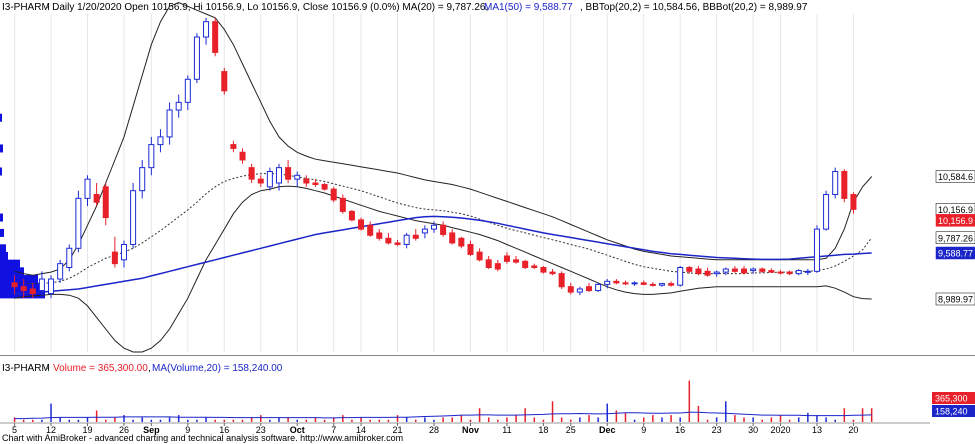 This screenshot has width=975, height=444. I want to click on x-tick-label: 14, so click(361, 430).